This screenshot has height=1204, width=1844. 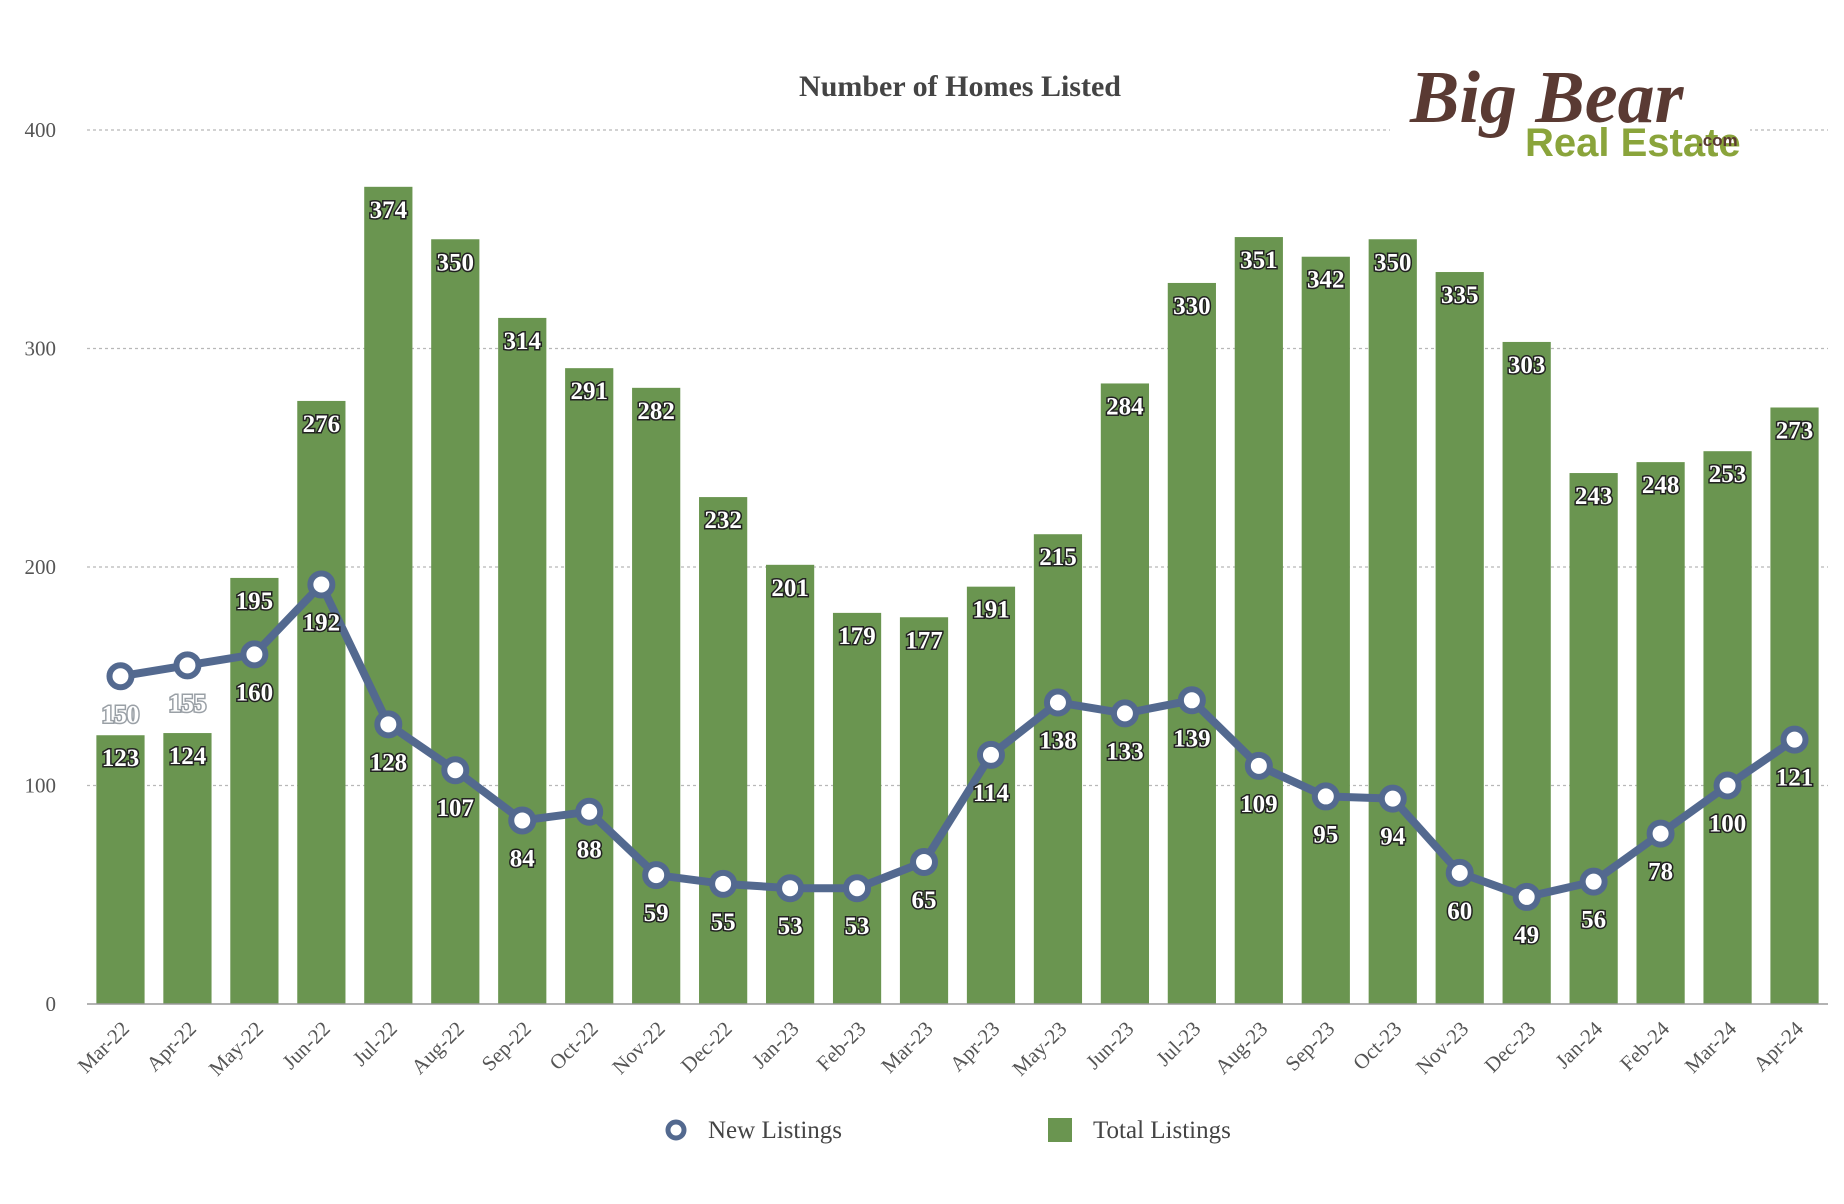 I want to click on point-value-label: 59, so click(x=656, y=913).